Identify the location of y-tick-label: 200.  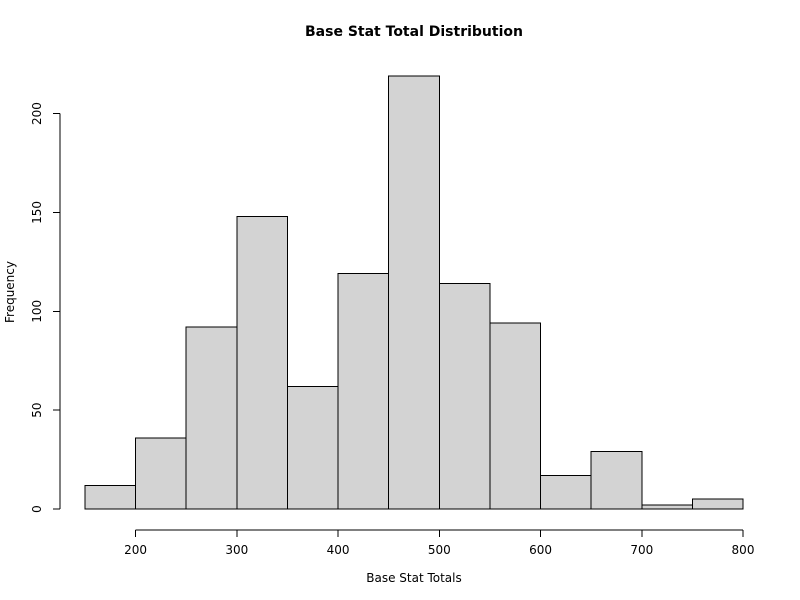
(37, 113).